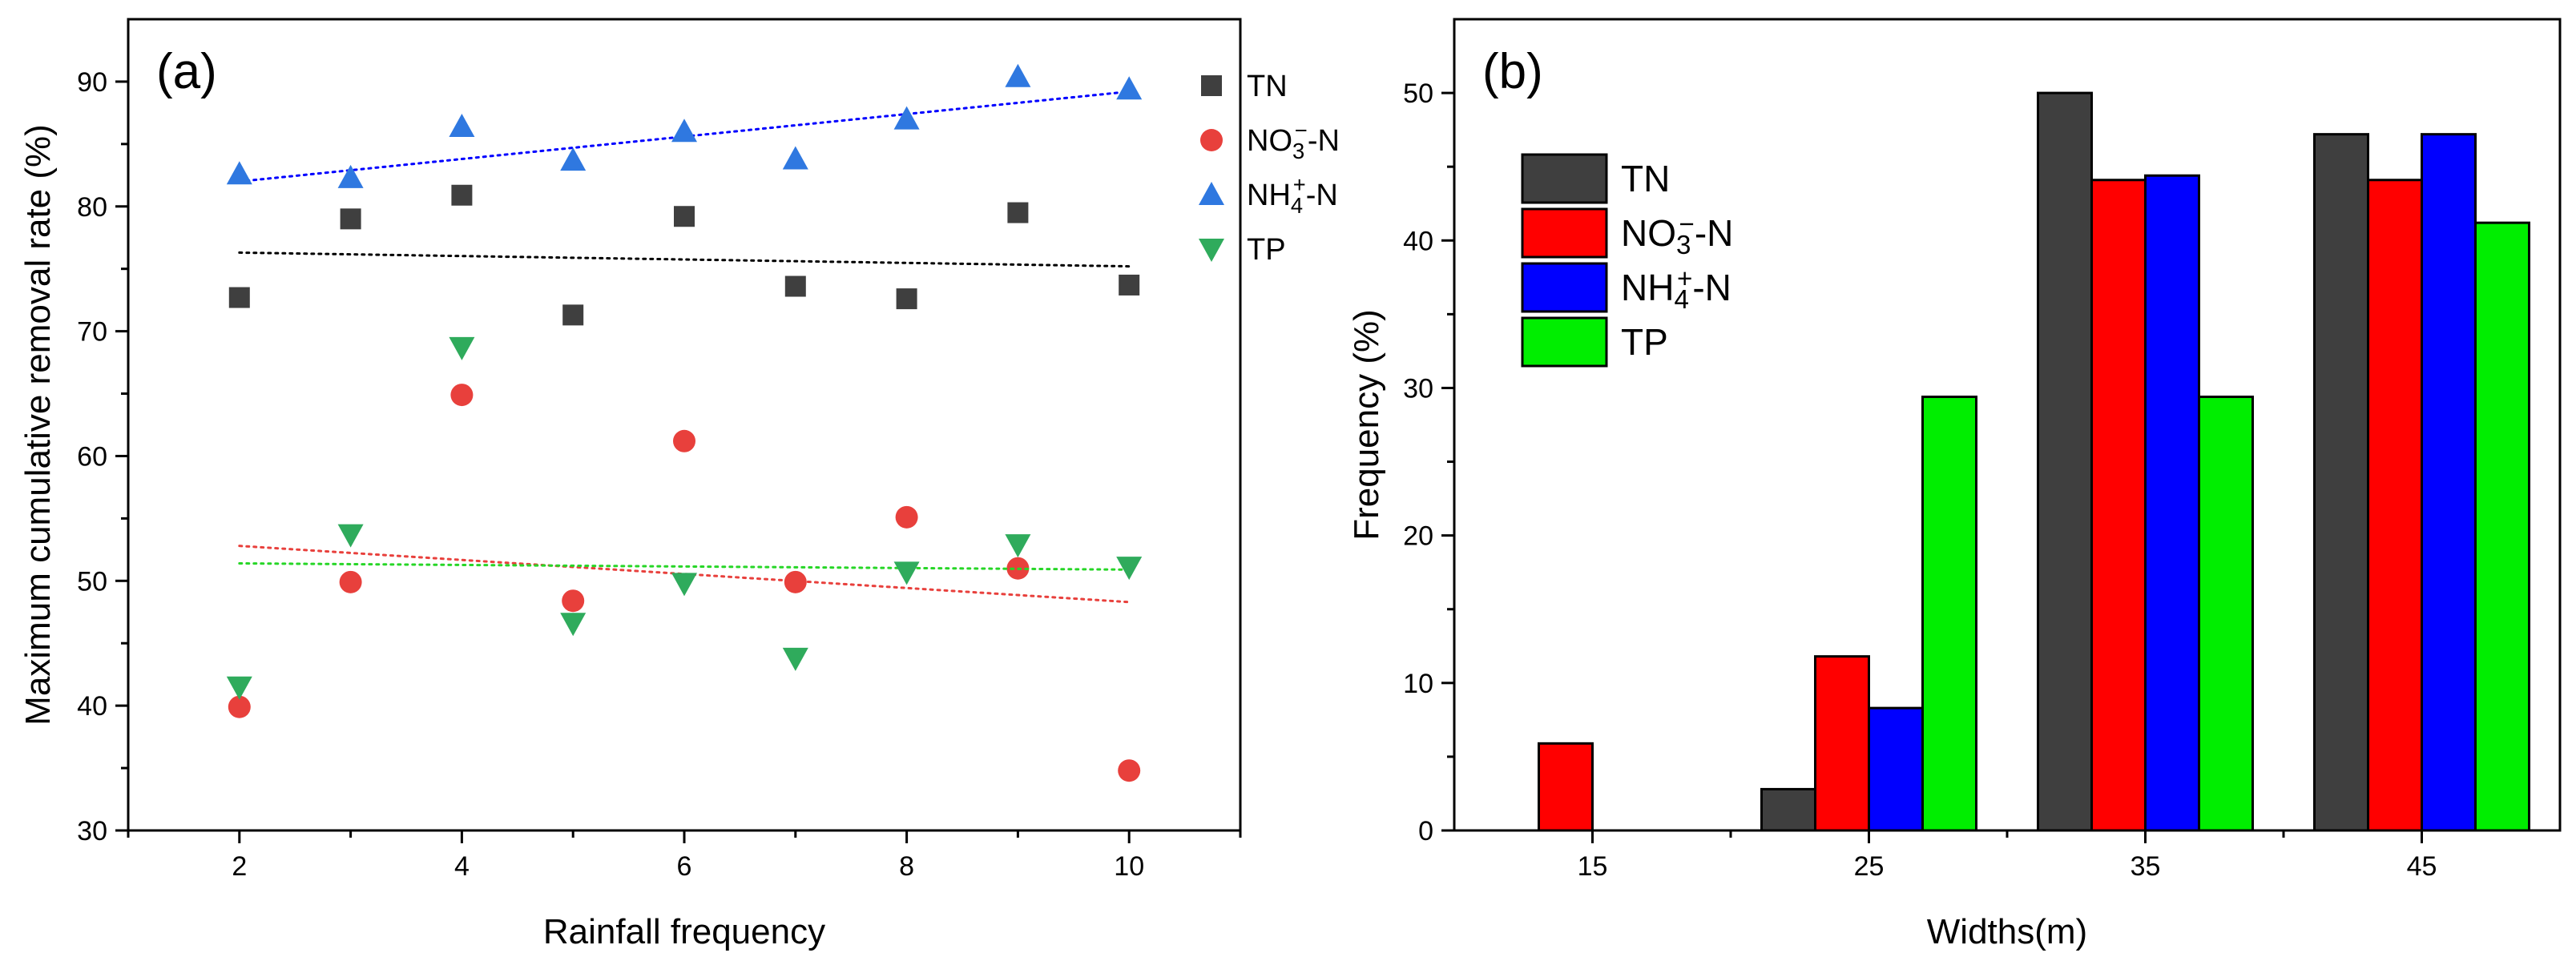  I want to click on y-tick-label: 40, so click(92, 706).